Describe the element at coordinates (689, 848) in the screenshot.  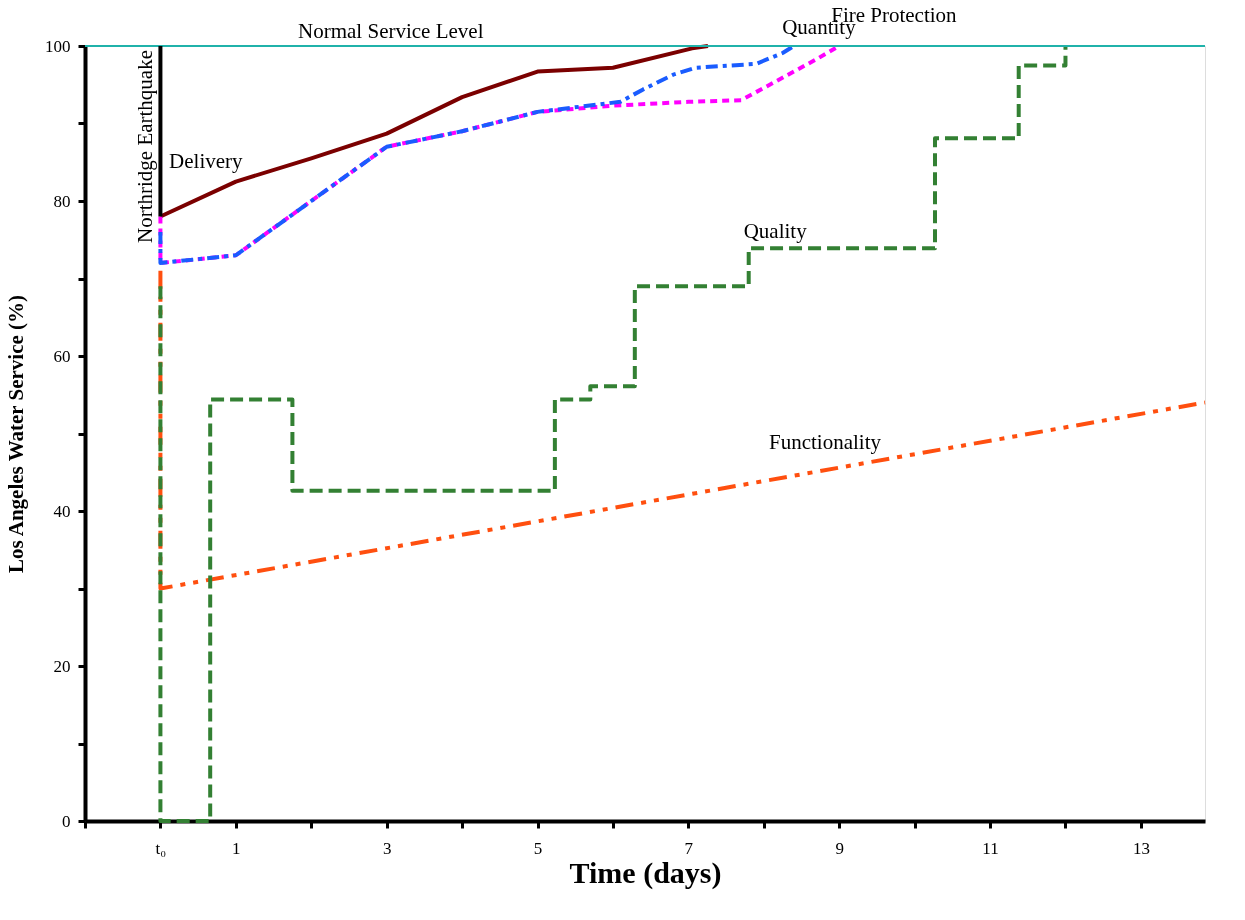
I see `x-tick-label: 7` at that location.